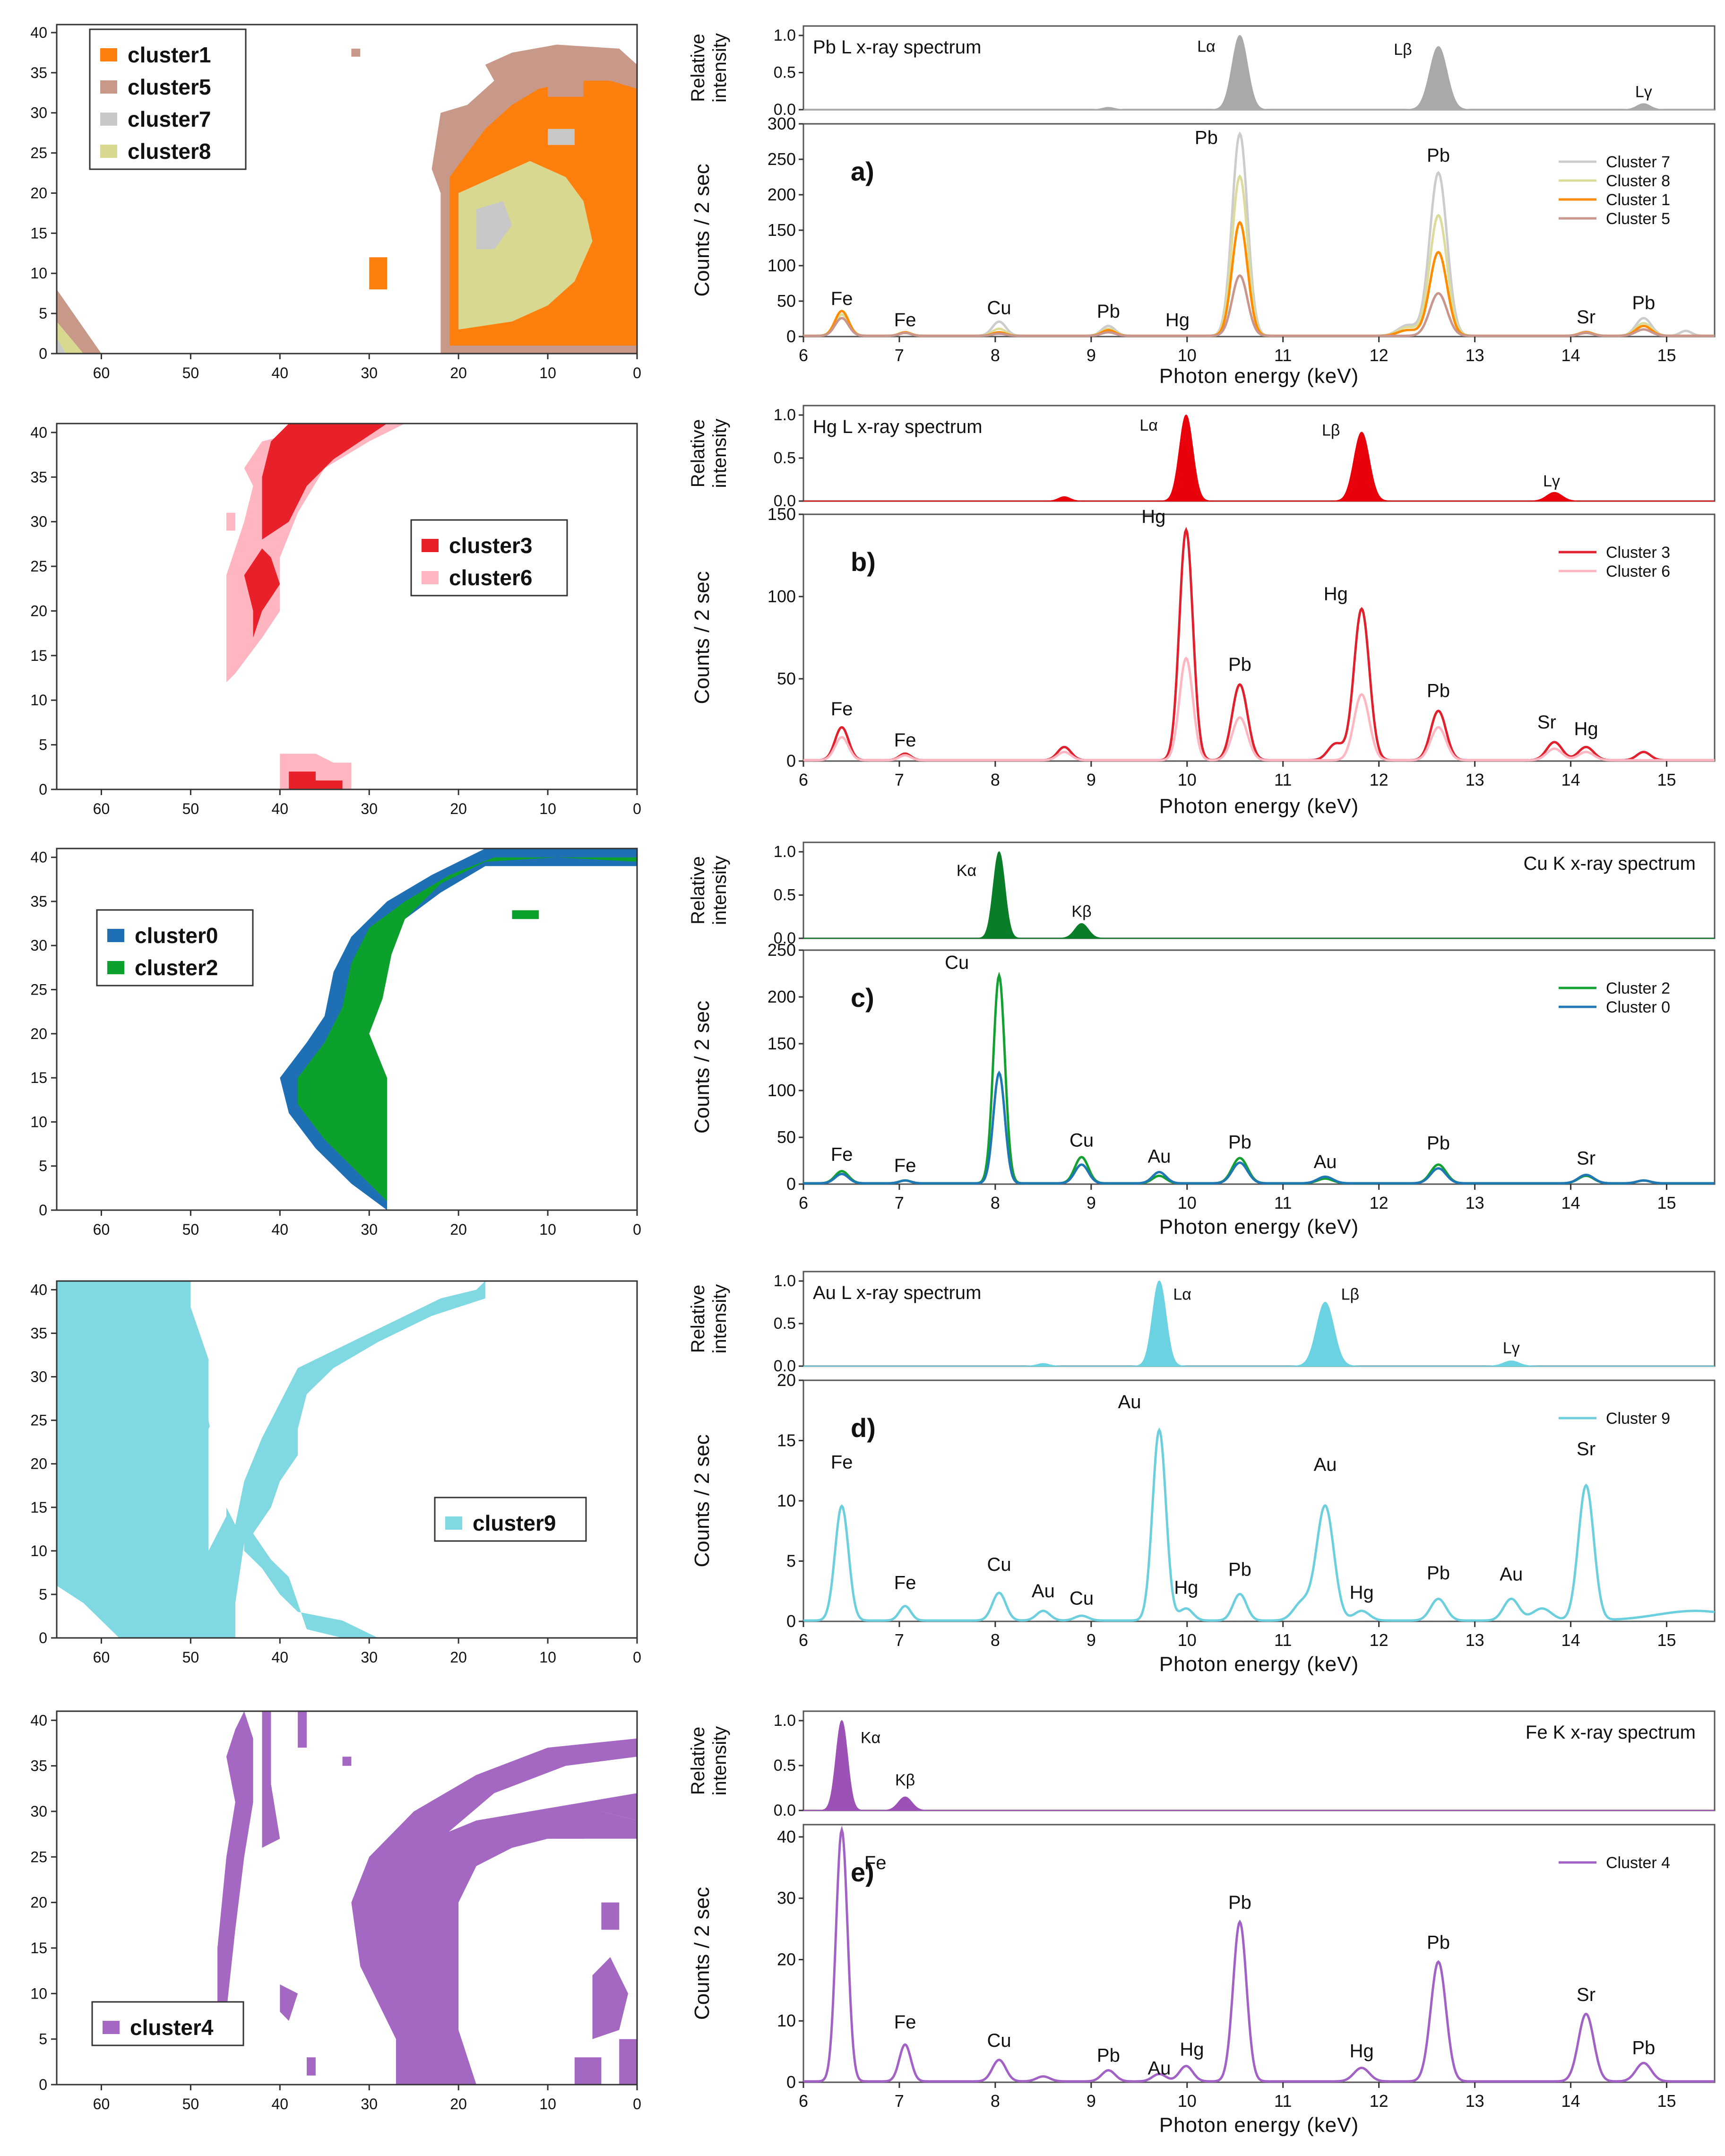 Image resolution: width=1725 pixels, height=2156 pixels. I want to click on map-x-tick-label: 60, so click(101, 2104).